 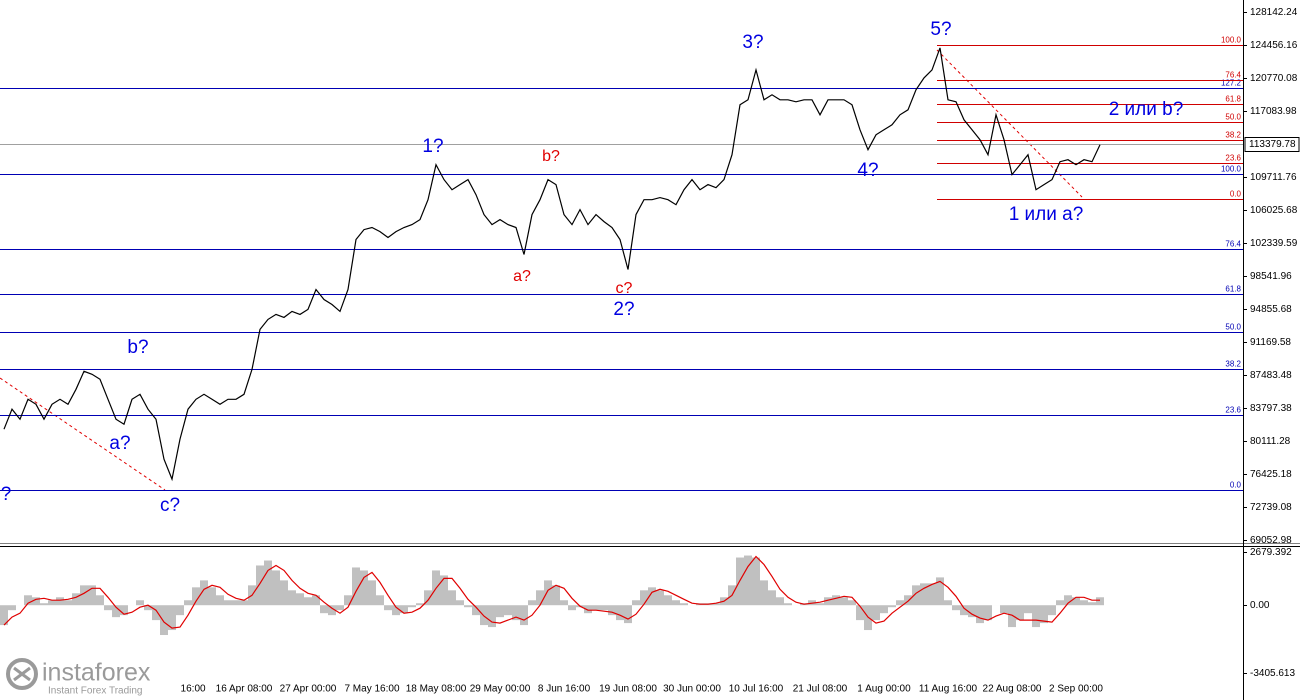 What do you see at coordinates (1272, 144) in the screenshot?
I see `last-price-label: 113379.78` at bounding box center [1272, 144].